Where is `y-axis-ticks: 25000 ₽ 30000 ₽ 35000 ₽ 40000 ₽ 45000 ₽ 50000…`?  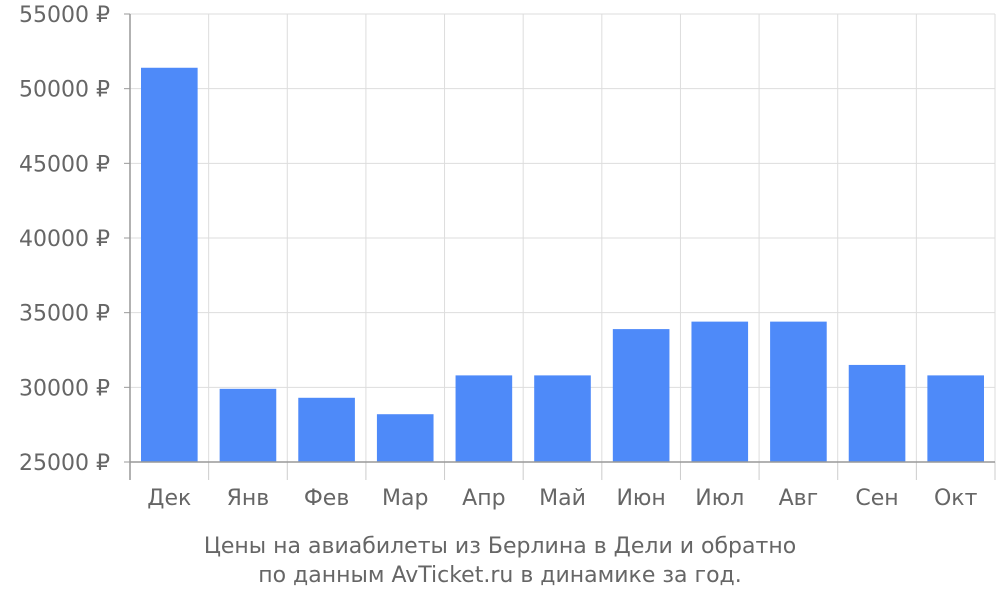
y-axis-ticks: 25000 ₽ 30000 ₽ 35000 ₽ 40000 ₽ 45000 ₽ 50000… is located at coordinates (64, 239).